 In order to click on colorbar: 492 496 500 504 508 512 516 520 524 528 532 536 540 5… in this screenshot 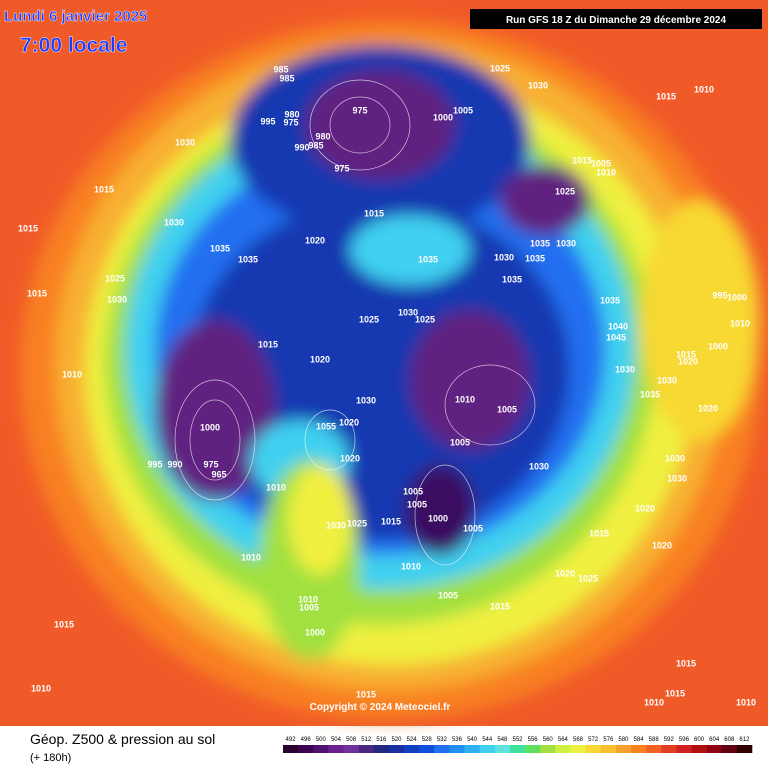, I will do `click(518, 745)`.